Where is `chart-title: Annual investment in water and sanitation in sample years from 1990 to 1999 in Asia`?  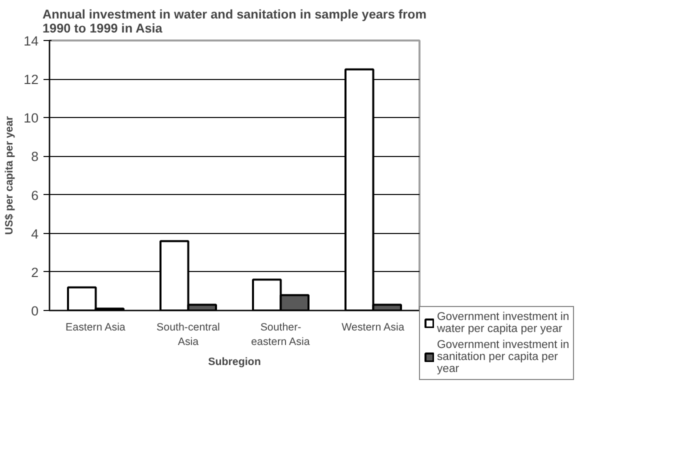 chart-title: Annual investment in water and sanitation in sample years from 1990 to 1999 in Asia is located at coordinates (234, 22).